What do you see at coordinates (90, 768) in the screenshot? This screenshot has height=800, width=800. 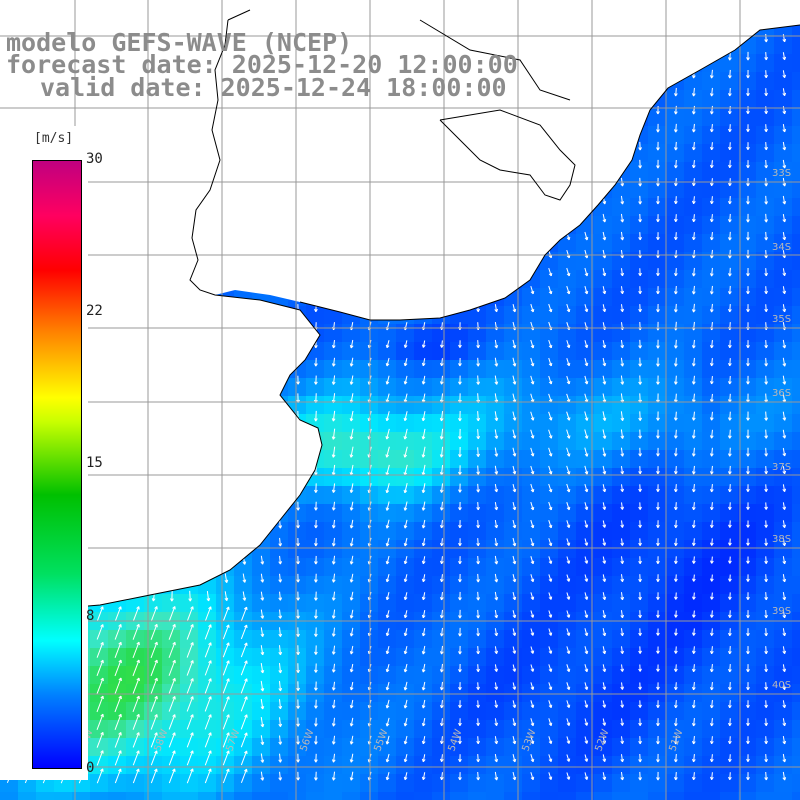 I see `colorbar-tick: 0` at bounding box center [90, 768].